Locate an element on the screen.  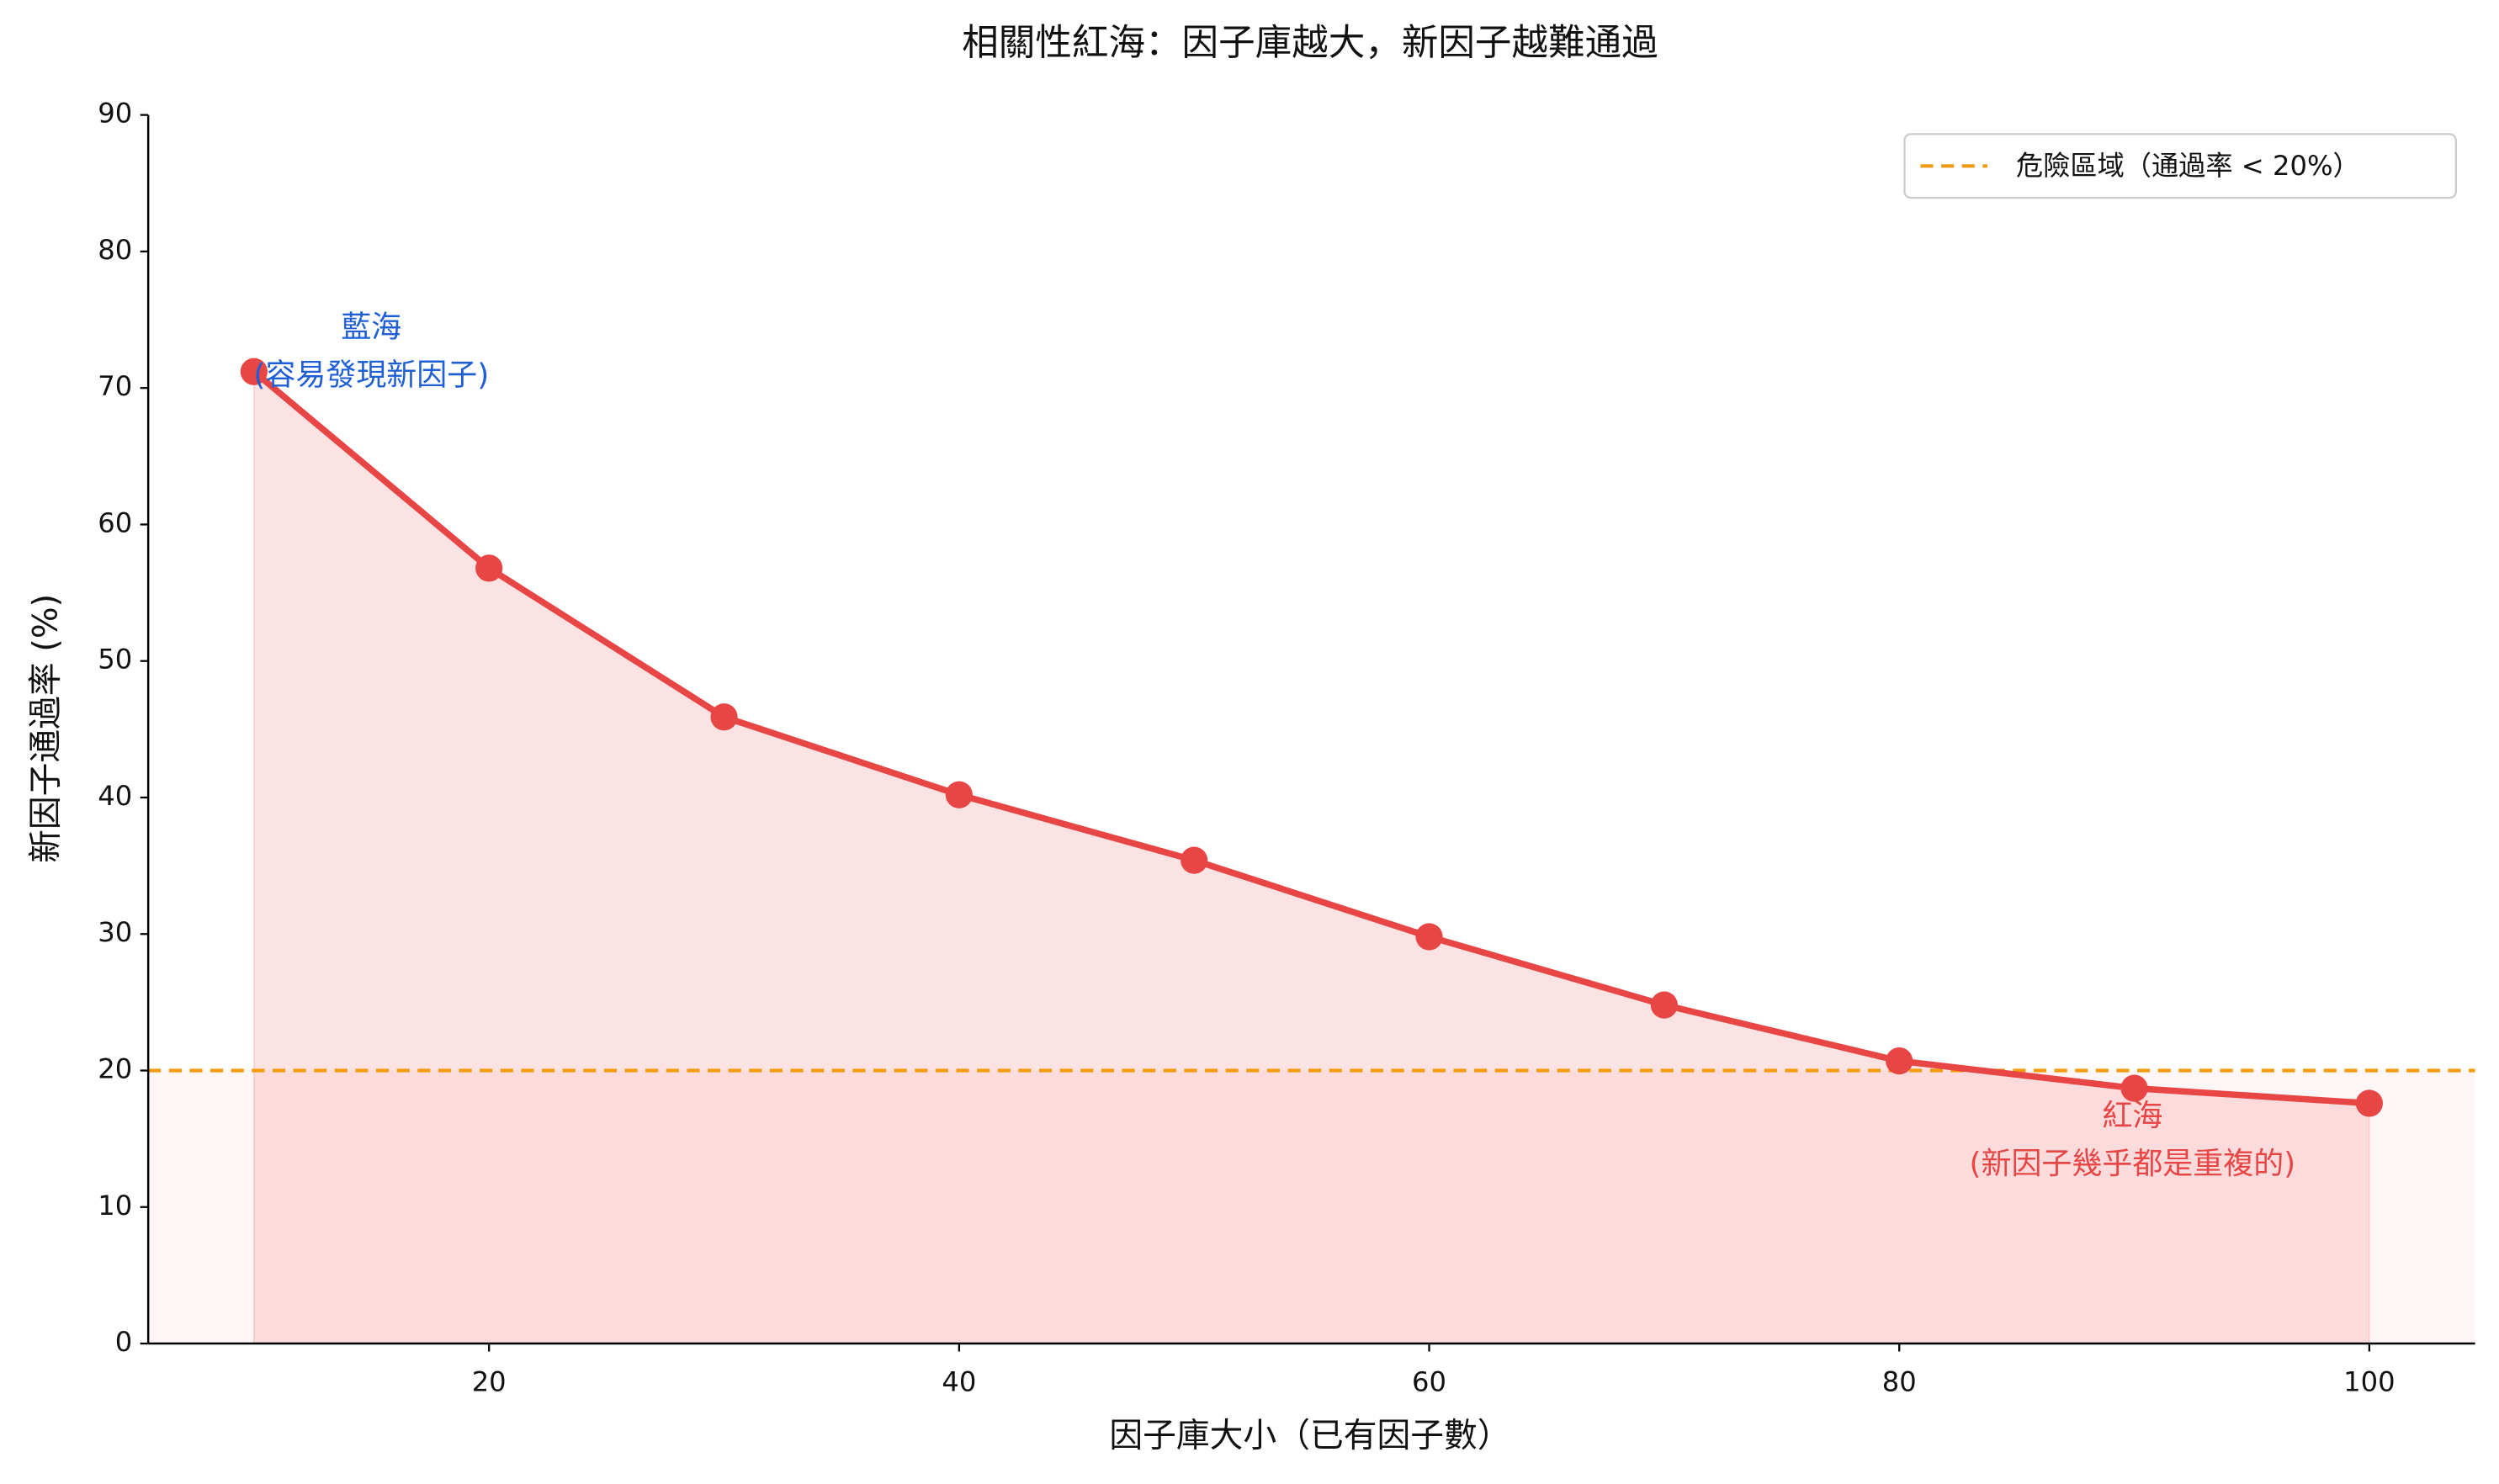
y-tick-label: 40 is located at coordinates (115, 796).